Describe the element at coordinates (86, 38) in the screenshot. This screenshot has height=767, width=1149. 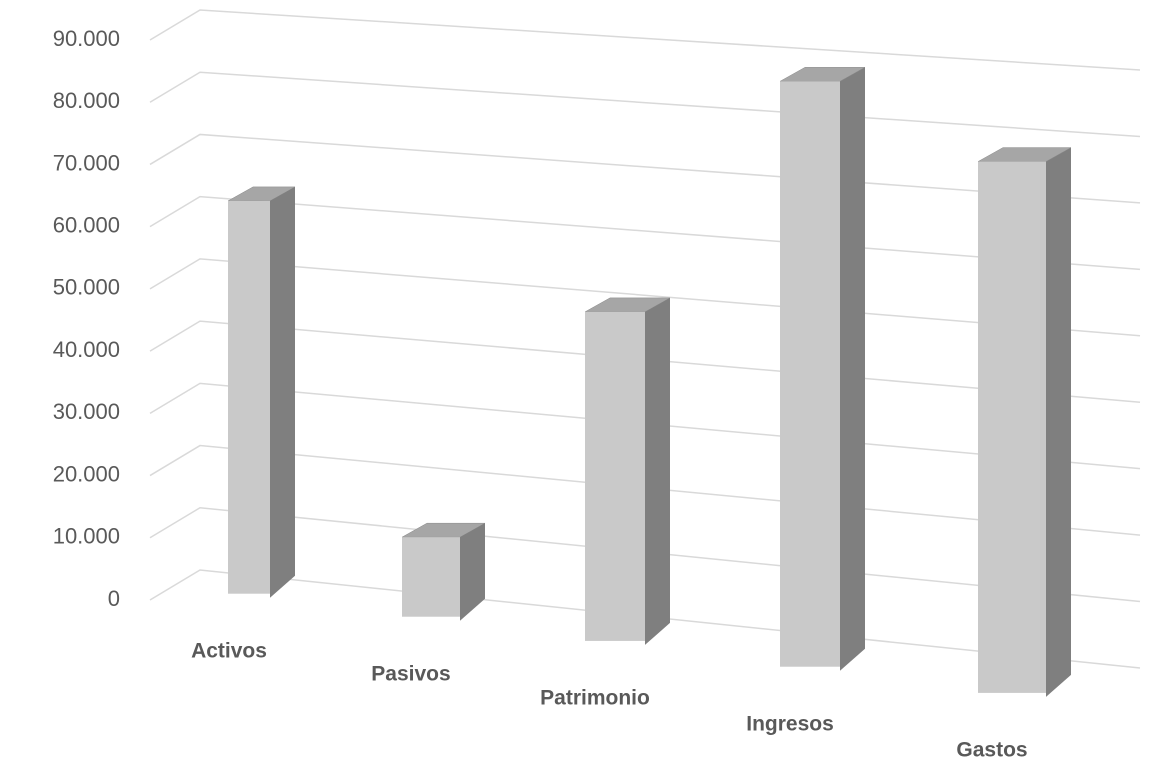
I see `y-tick-label: 90.000` at that location.